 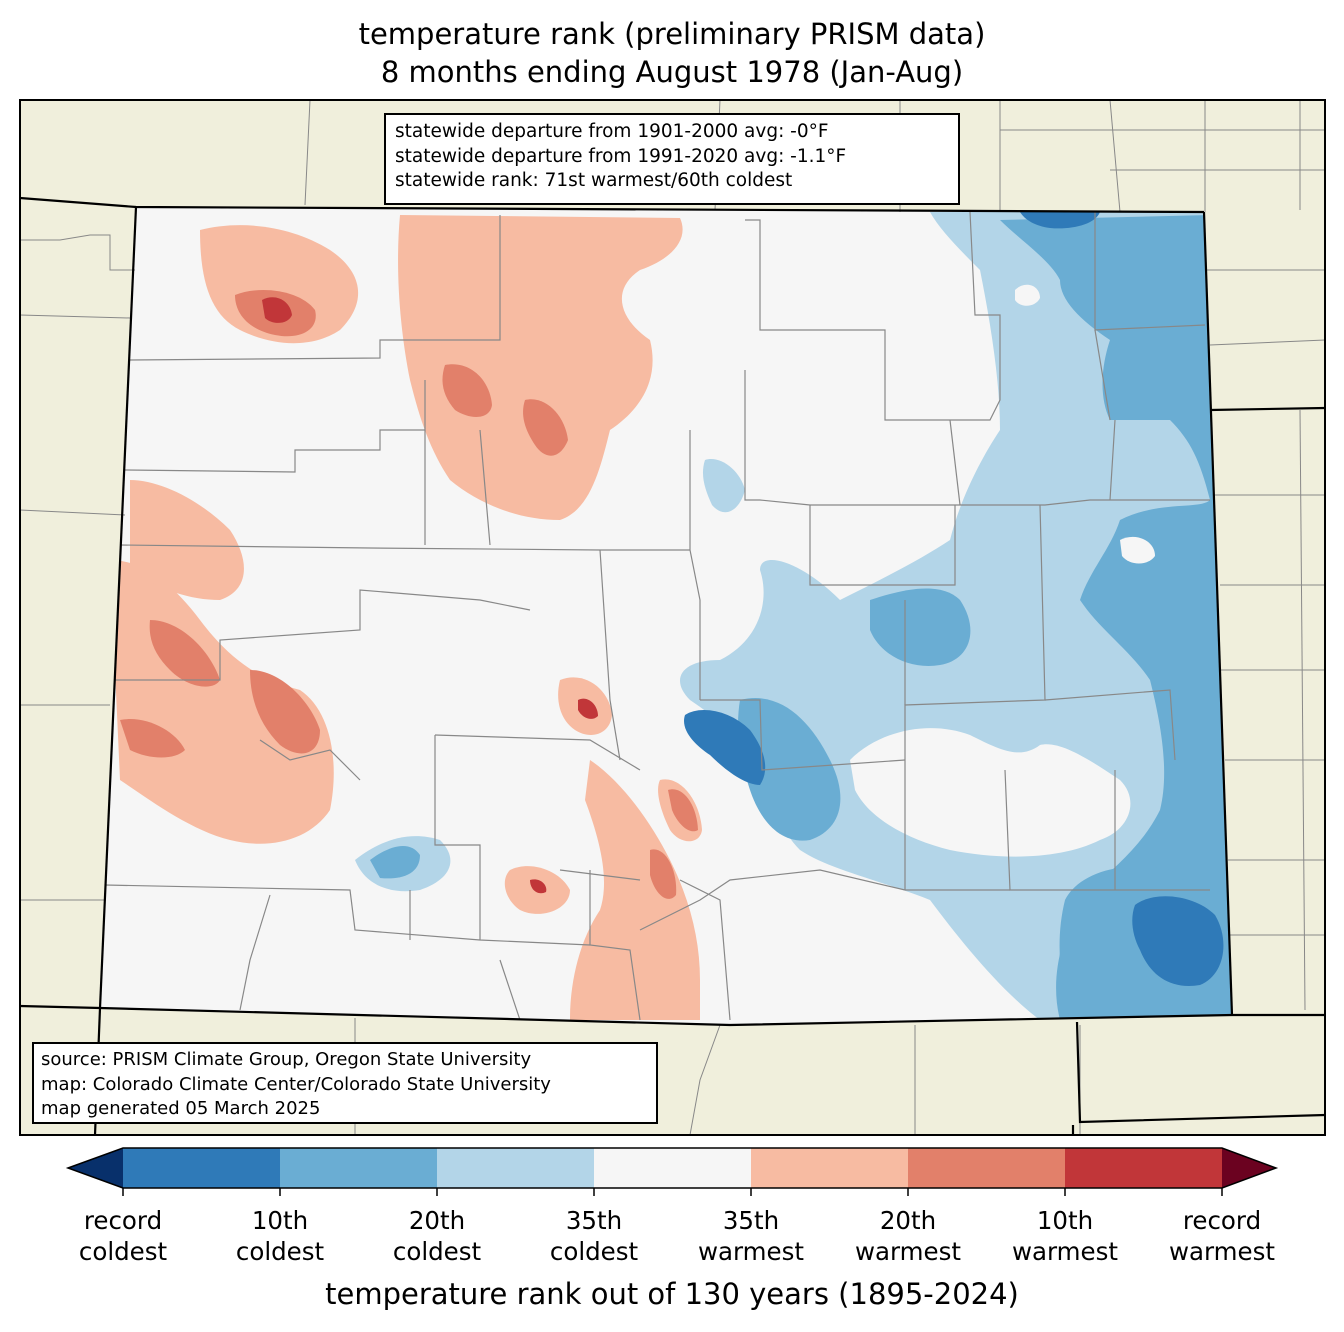 What do you see at coordinates (594, 1236) in the screenshot?
I see `colorbar-tick-label: 35th coldest` at bounding box center [594, 1236].